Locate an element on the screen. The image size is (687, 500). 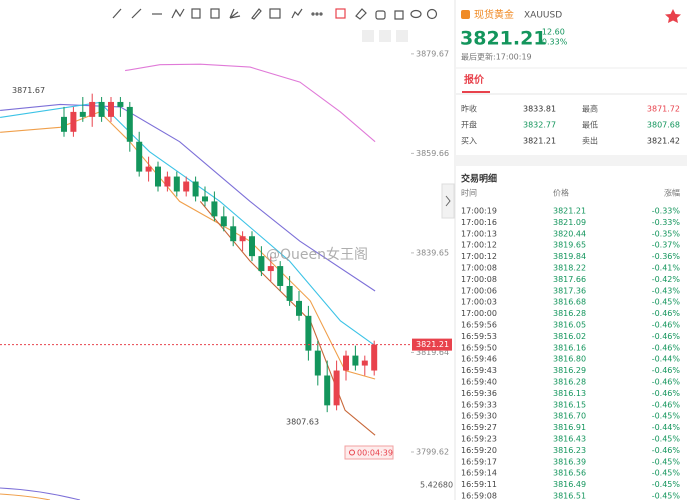
trade-price: 3816.02 is located at coordinates (569, 336).